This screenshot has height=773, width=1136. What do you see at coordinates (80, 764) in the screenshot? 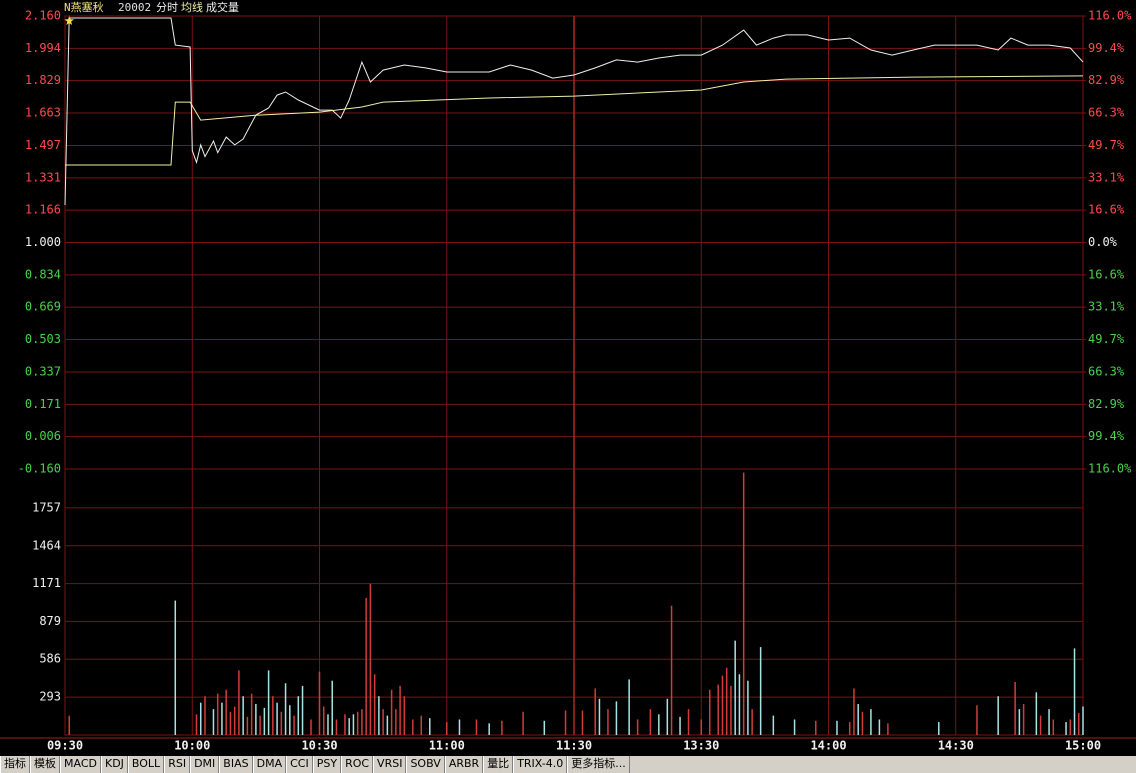
I see `toolbar-tab: MACD` at bounding box center [80, 764].